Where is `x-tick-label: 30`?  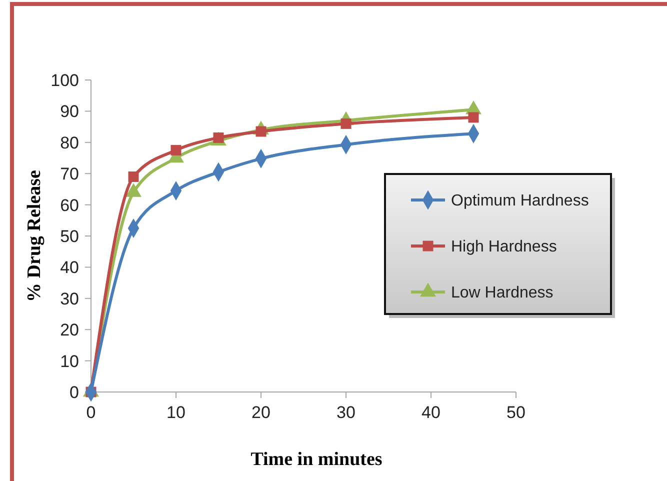 x-tick-label: 30 is located at coordinates (346, 412).